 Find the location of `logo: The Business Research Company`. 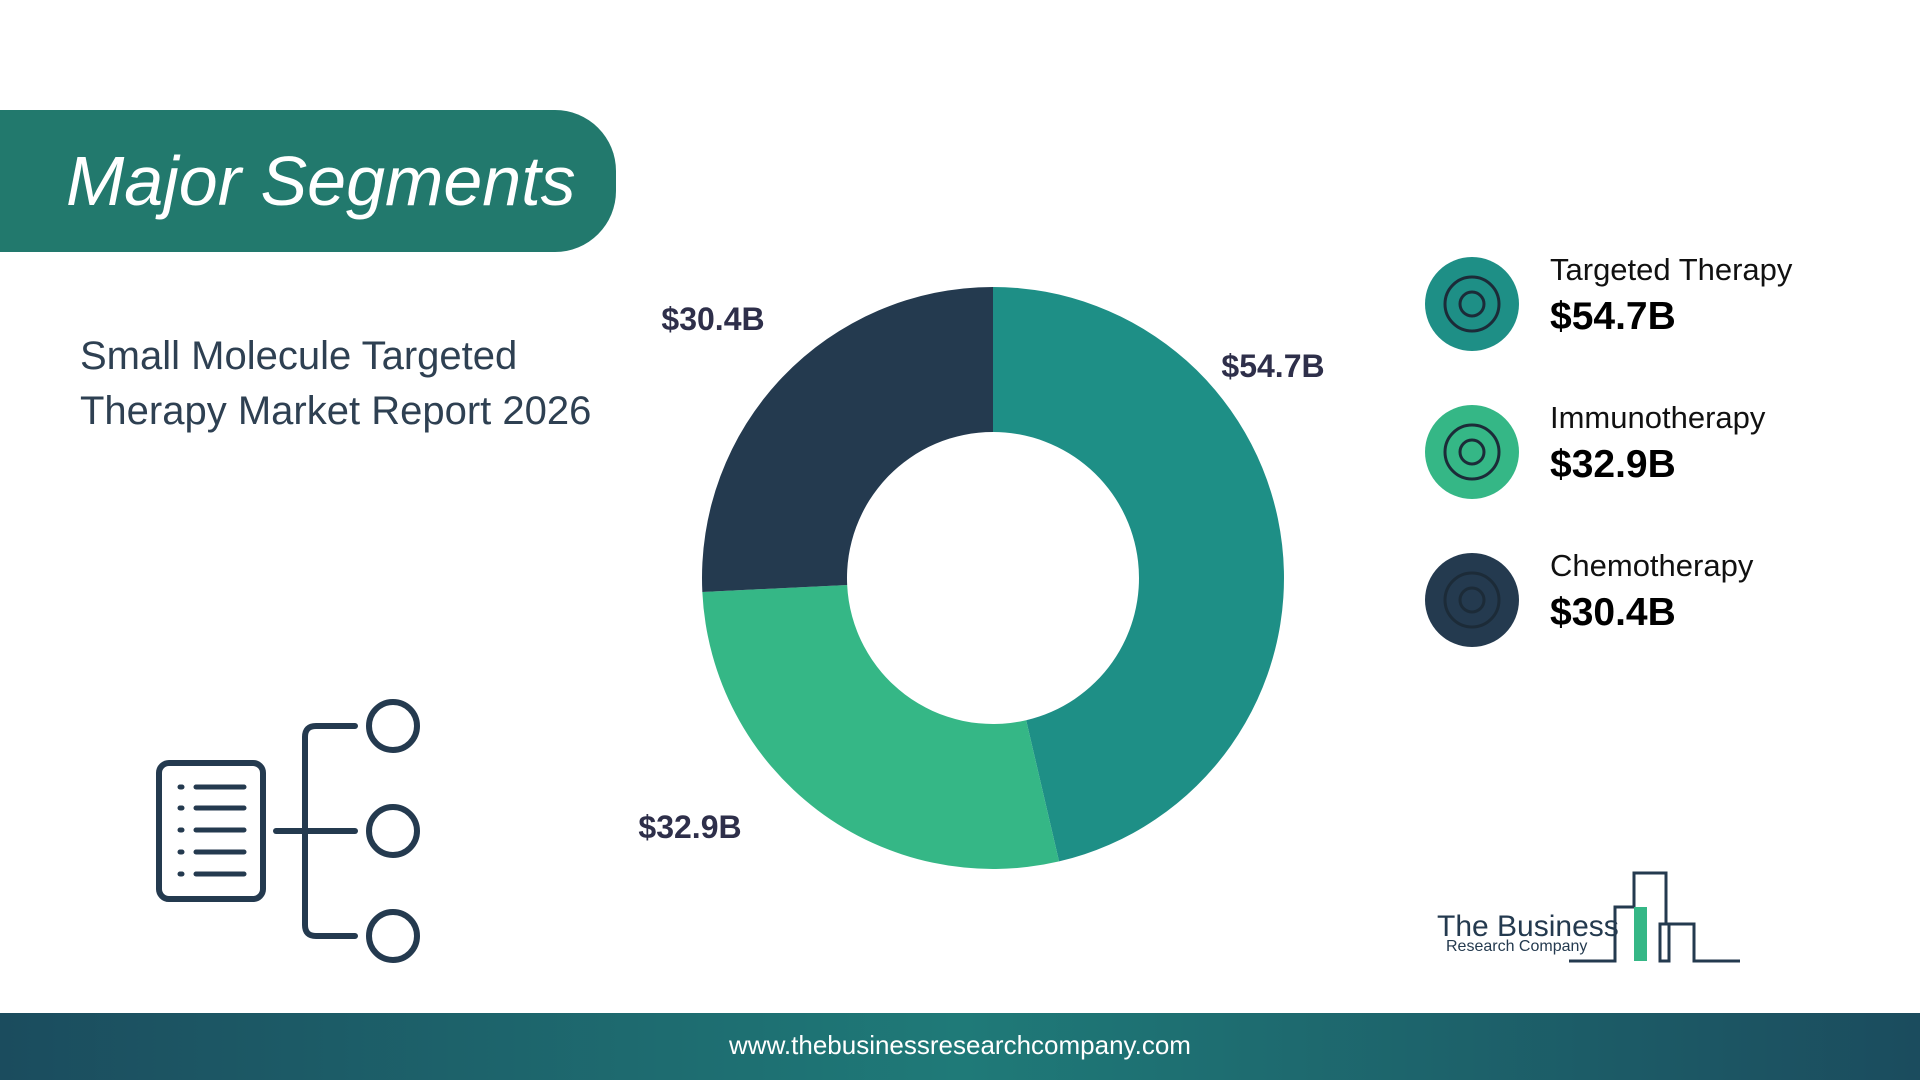

logo: The Business Research Company is located at coordinates (1588, 917).